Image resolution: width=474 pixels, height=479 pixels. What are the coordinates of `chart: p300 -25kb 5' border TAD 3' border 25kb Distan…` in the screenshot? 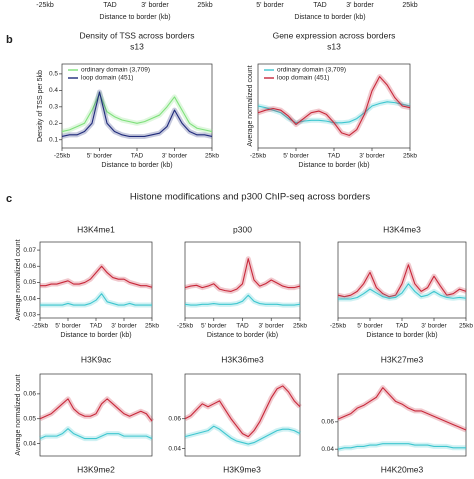 It's located at (242, 281).